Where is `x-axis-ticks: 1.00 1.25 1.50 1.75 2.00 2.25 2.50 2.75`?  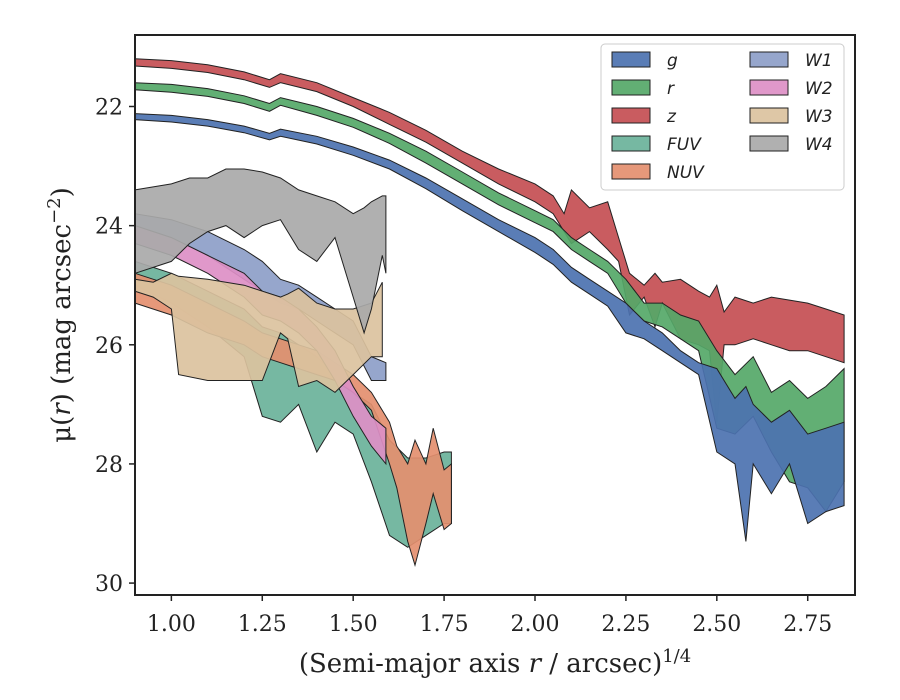 x-axis-ticks: 1.00 1.25 1.50 1.75 2.00 2.25 2.50 2.75 is located at coordinates (489, 616).